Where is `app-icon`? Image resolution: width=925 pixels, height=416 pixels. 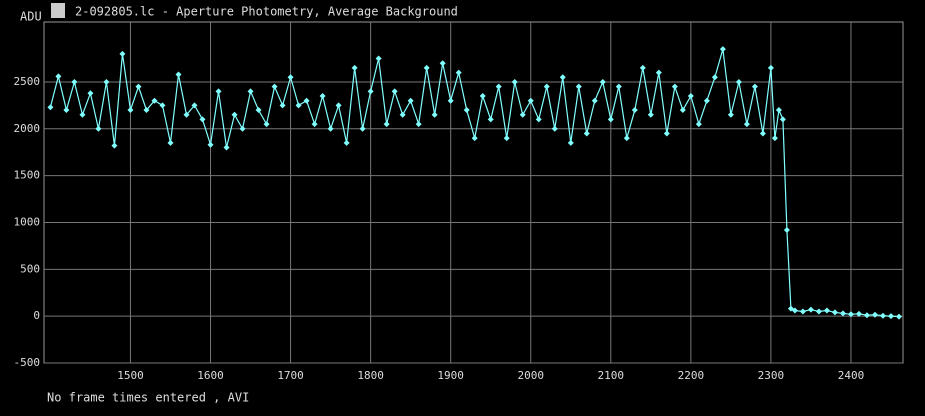
app-icon is located at coordinates (58, 10).